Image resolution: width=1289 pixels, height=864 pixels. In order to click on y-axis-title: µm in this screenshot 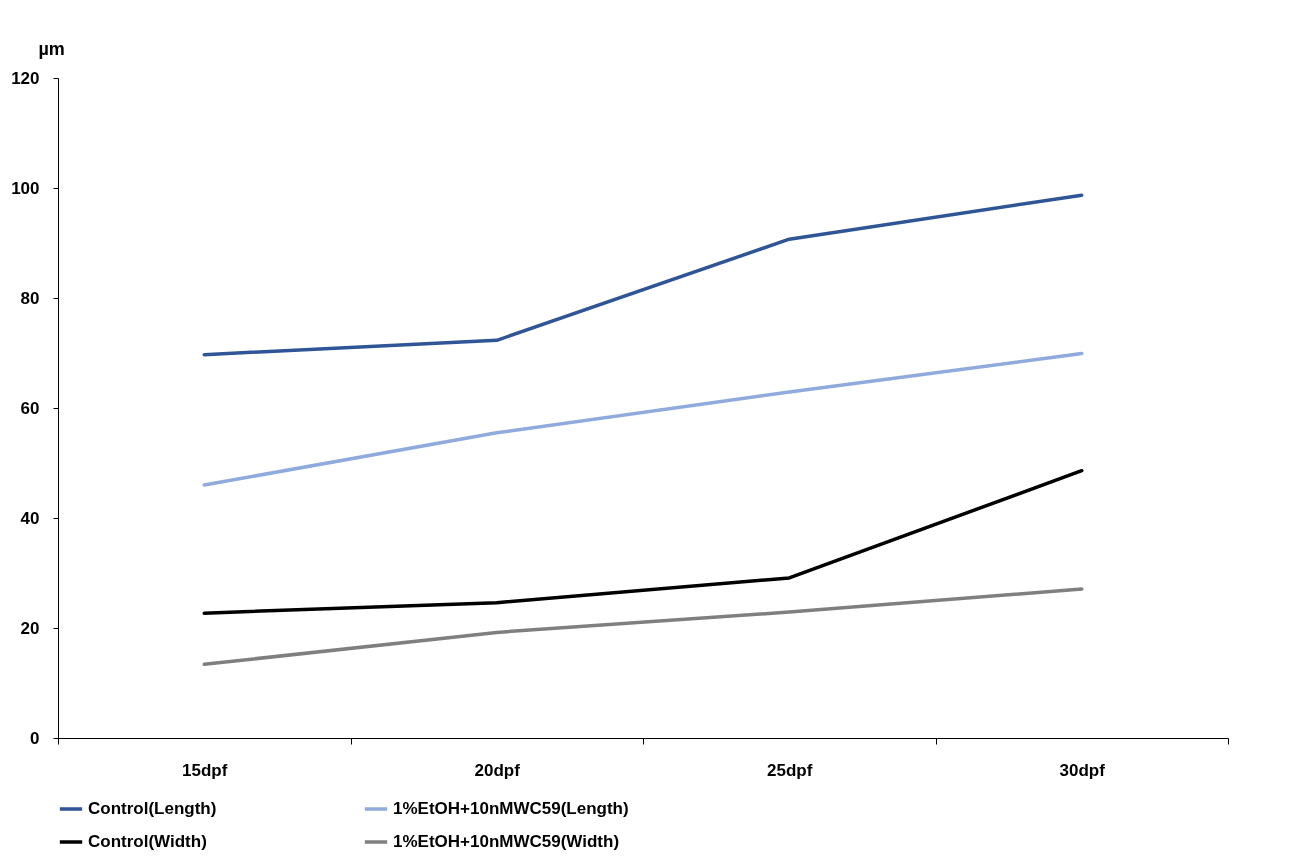, I will do `click(51, 48)`.